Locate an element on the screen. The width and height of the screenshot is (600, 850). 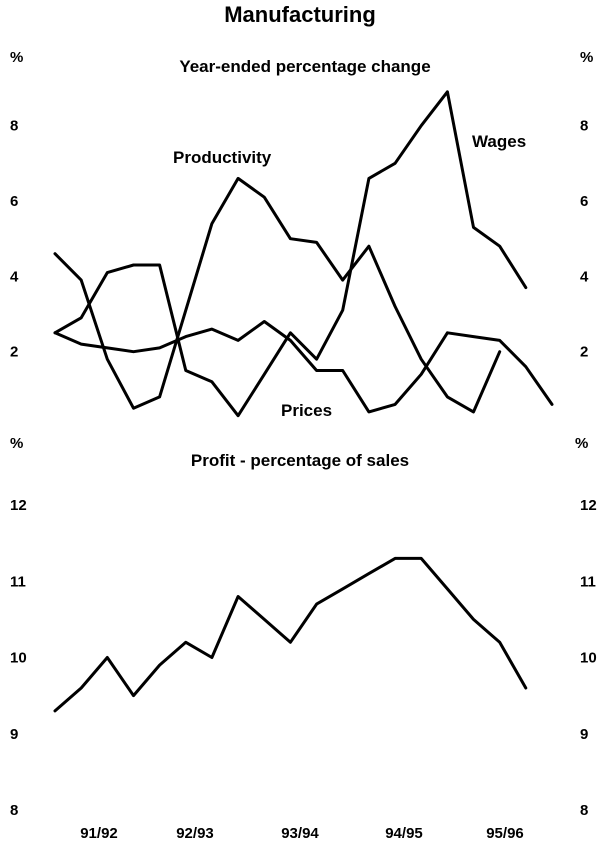
top-y-tick-left: 6 is located at coordinates (14, 201).